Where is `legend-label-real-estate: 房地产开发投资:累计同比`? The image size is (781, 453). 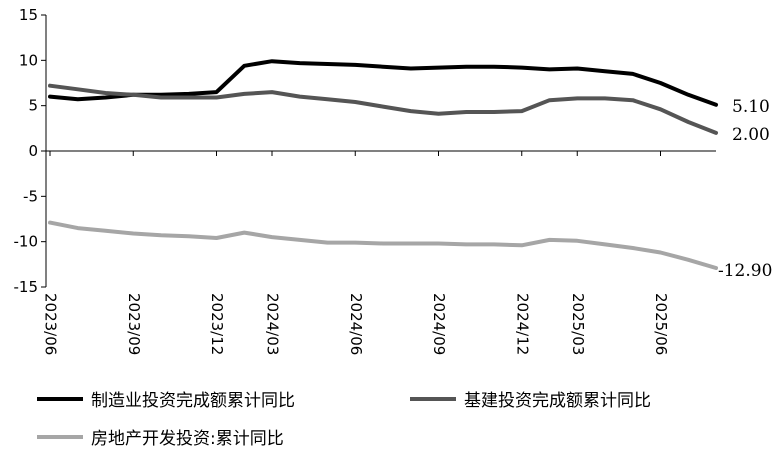
legend-label-real-estate: 房地产开发投资:累计同比 is located at coordinates (187, 439).